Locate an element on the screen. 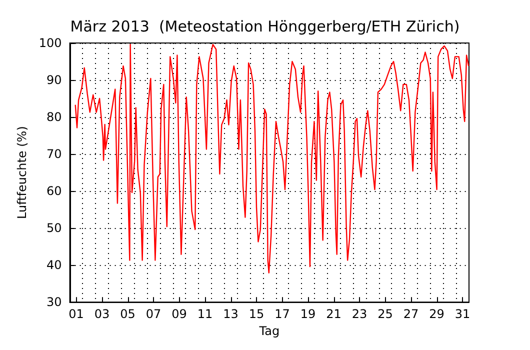 The height and width of the screenshot is (350, 530). x-tick-label: 13 is located at coordinates (230, 314).